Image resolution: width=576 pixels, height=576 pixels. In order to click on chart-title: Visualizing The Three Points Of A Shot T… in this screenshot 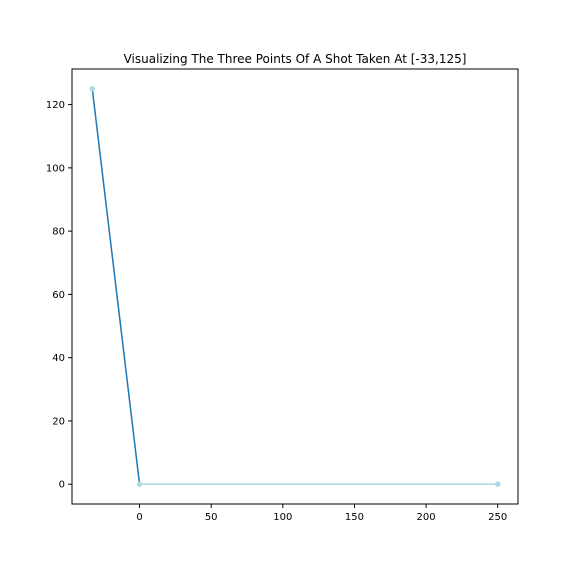, I will do `click(295, 59)`.